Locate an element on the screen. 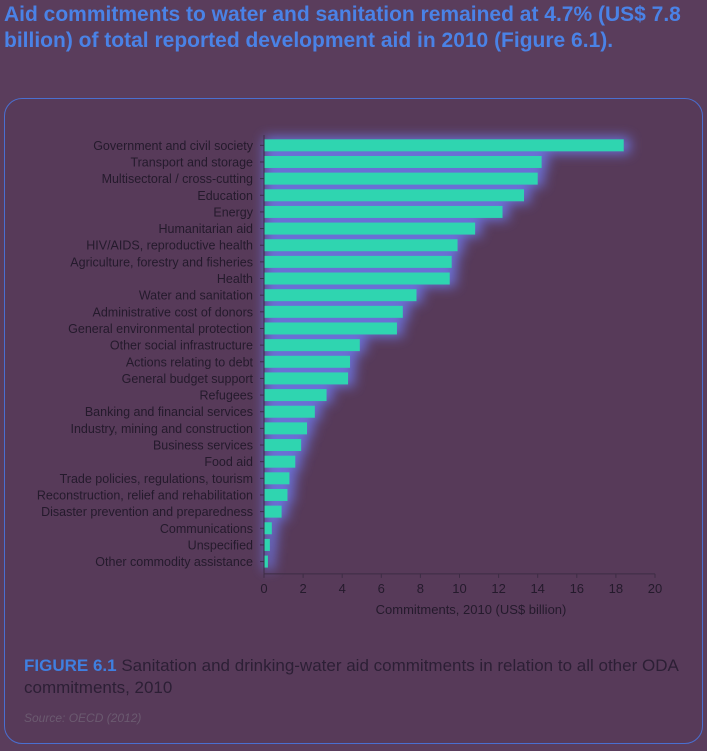  category-label: Trade policies, regulations, tourism is located at coordinates (156, 479).